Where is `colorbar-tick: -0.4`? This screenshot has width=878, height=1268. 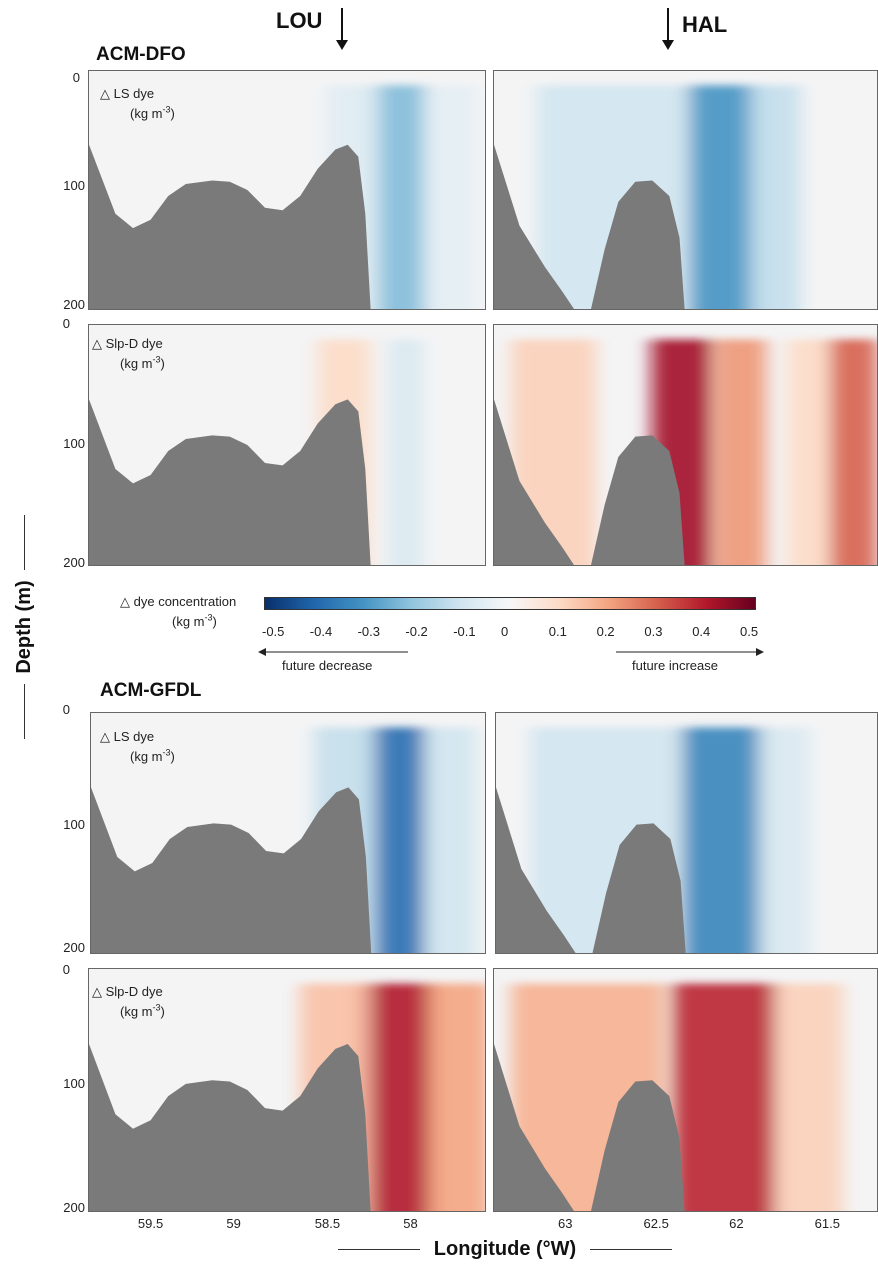 colorbar-tick: -0.4 is located at coordinates (321, 631).